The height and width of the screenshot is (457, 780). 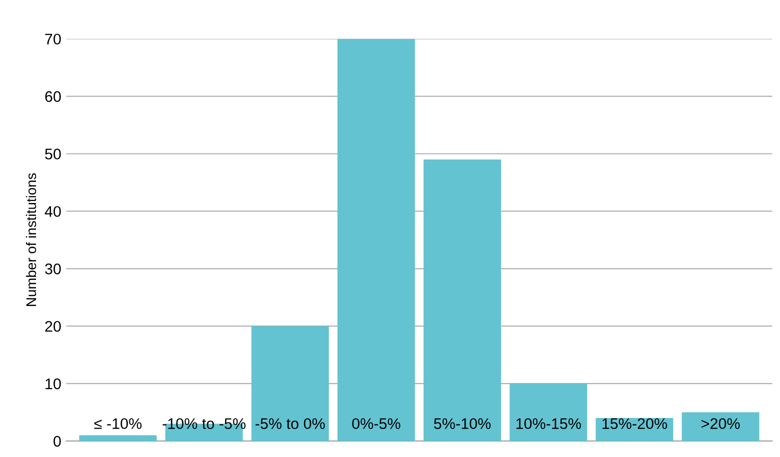 I want to click on x-tick-label: -5% to 0%, so click(x=290, y=424).